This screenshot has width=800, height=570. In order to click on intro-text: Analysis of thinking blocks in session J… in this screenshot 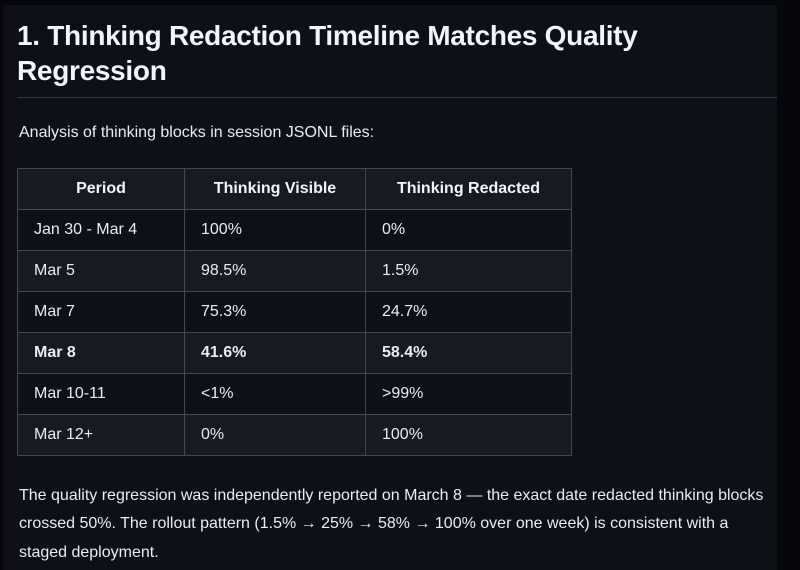, I will do `click(197, 132)`.